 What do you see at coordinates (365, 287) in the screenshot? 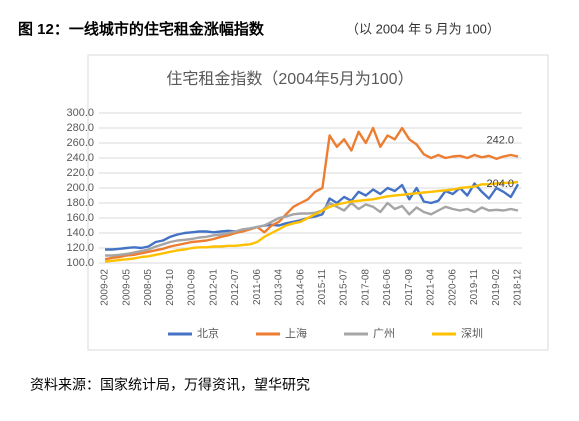
I see `x-tick-label: 2017-08` at bounding box center [365, 287].